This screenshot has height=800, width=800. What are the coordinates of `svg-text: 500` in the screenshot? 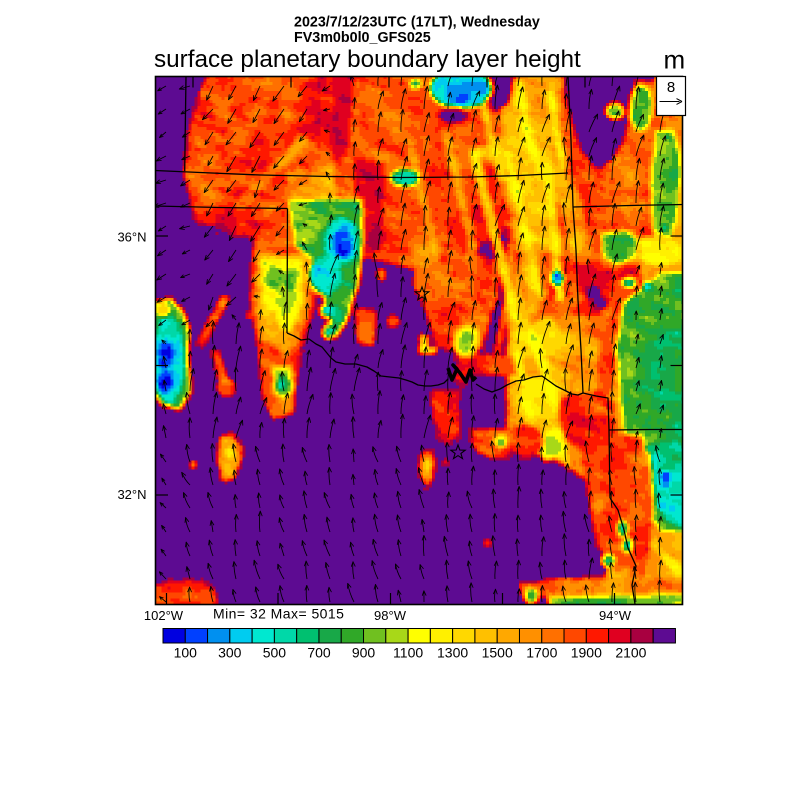 It's located at (275, 653).